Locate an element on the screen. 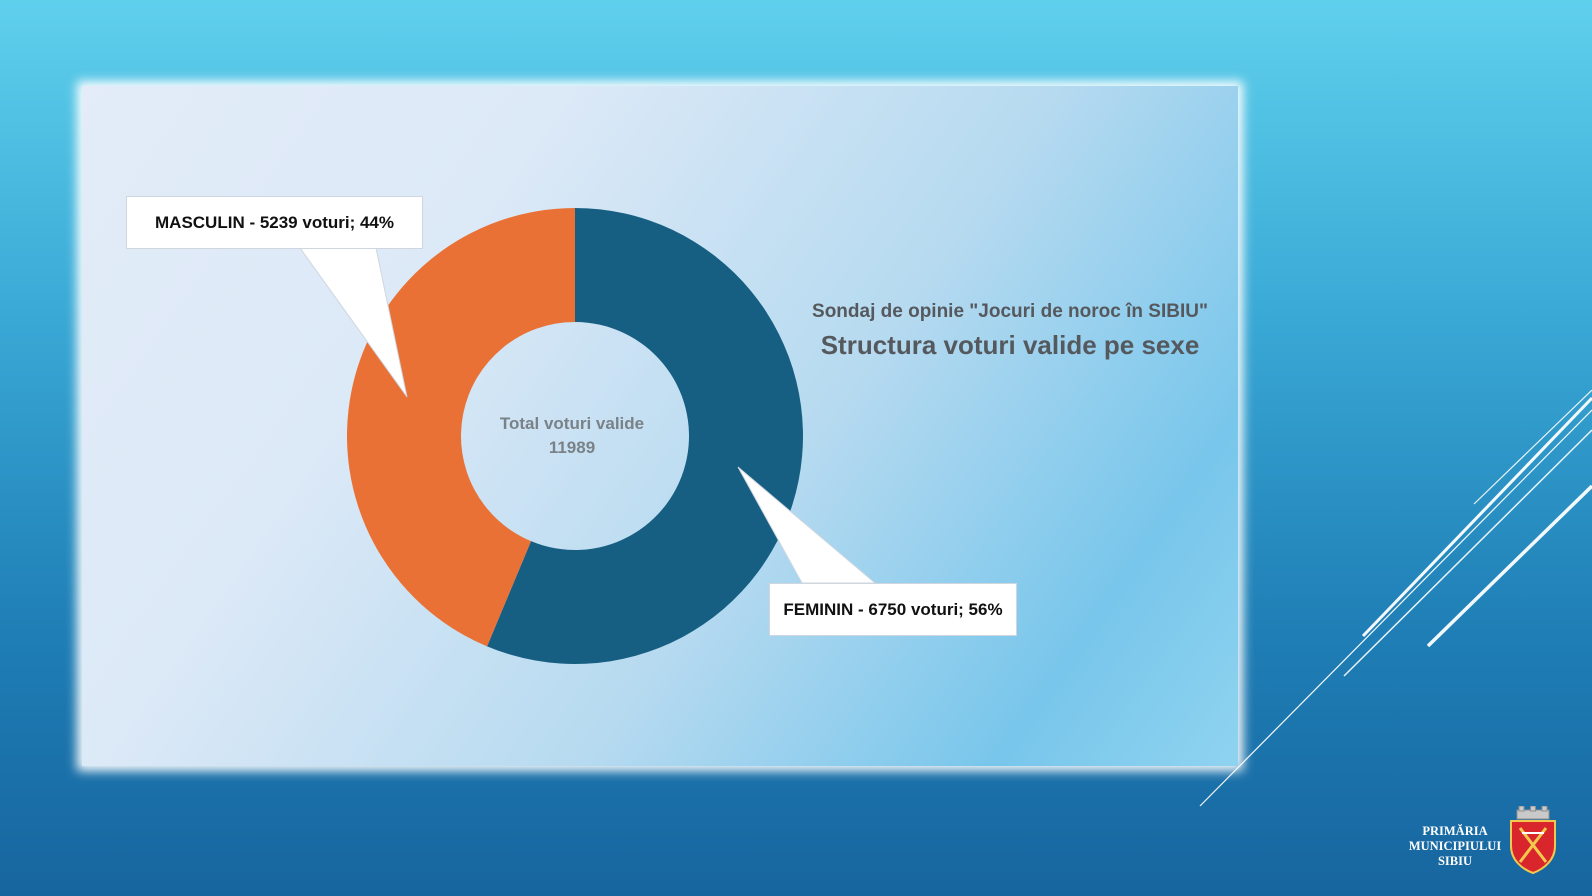  data-label-masculin: MASCULIN - 5239 voturi; 44% is located at coordinates (274, 222).